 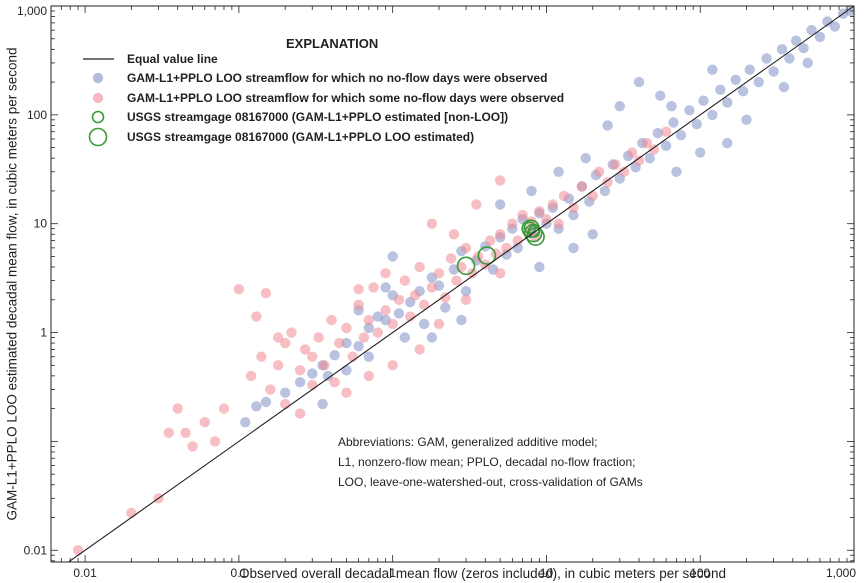 What do you see at coordinates (700, 573) in the screenshot?
I see `x-tick-label: 100` at bounding box center [700, 573].